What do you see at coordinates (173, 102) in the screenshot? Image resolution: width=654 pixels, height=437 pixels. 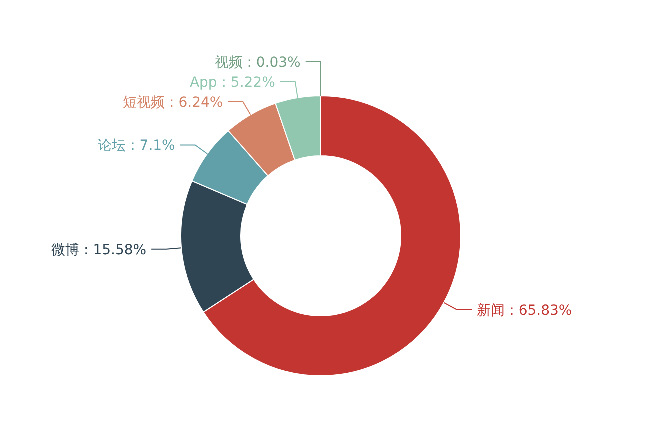 I see `slice-label: 短视频 : 6.24%` at bounding box center [173, 102].